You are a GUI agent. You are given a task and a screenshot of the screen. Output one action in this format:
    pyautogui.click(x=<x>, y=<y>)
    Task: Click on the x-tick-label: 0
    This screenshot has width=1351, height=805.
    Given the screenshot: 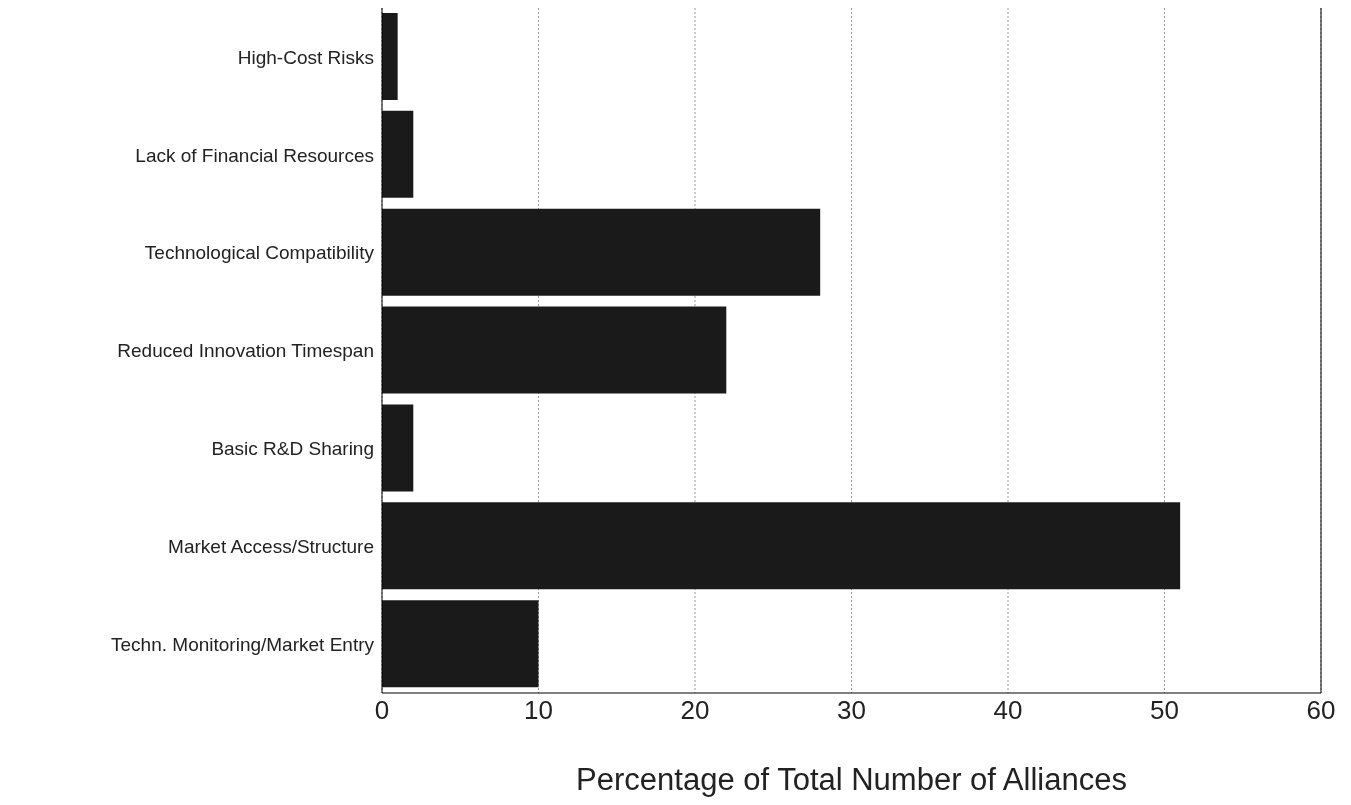 What is the action you would take?
    pyautogui.click(x=382, y=710)
    